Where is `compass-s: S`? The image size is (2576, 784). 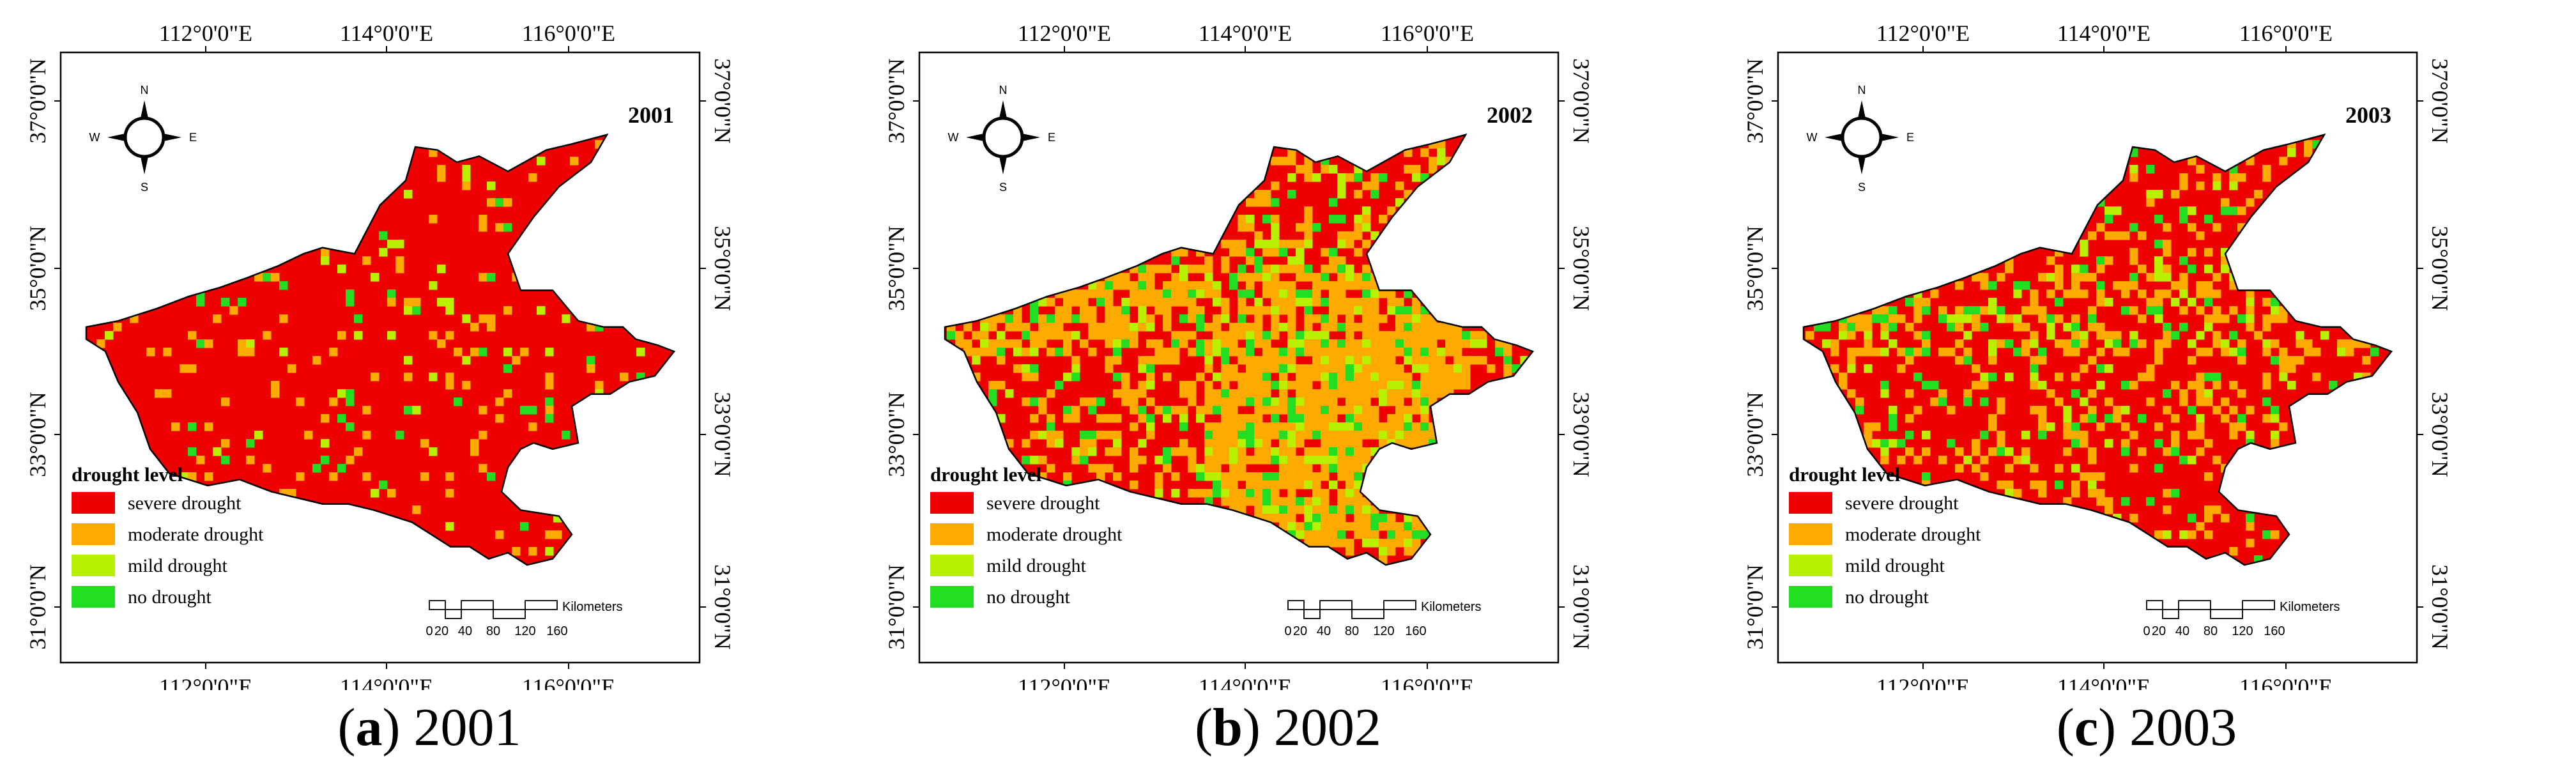 compass-s: S is located at coordinates (1862, 187).